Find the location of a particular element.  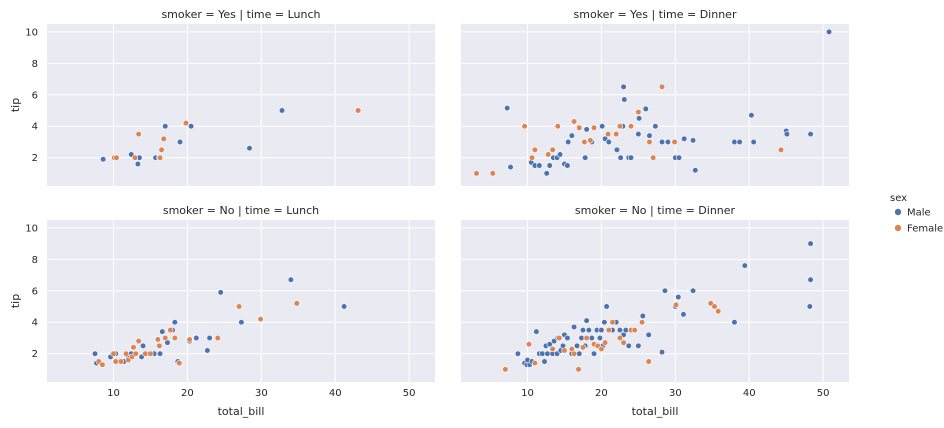

x-tick-label: 30 is located at coordinates (261, 393).